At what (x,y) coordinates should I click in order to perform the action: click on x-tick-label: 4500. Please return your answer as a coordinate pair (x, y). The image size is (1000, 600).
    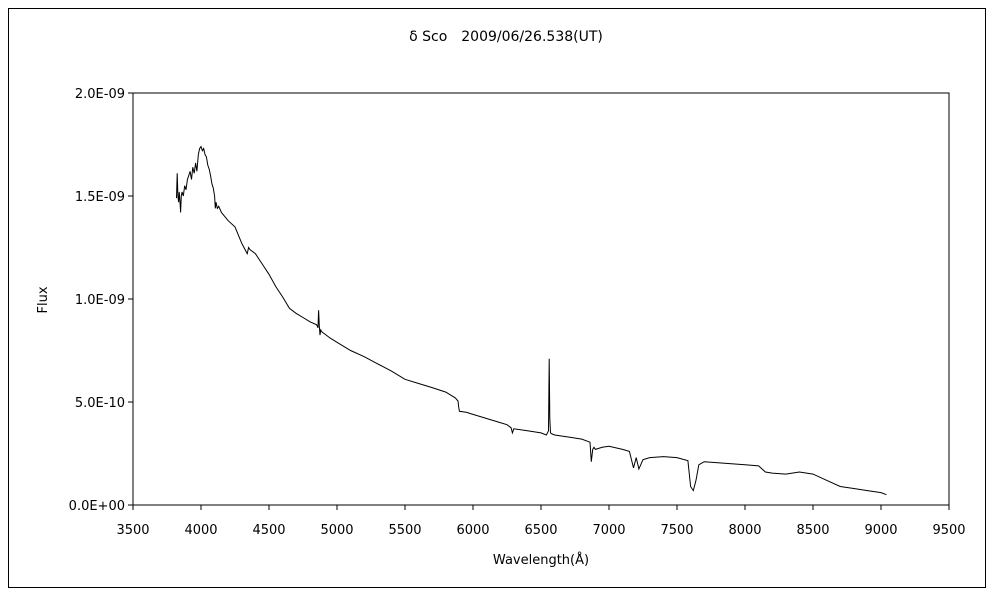
    Looking at the image, I should click on (268, 530).